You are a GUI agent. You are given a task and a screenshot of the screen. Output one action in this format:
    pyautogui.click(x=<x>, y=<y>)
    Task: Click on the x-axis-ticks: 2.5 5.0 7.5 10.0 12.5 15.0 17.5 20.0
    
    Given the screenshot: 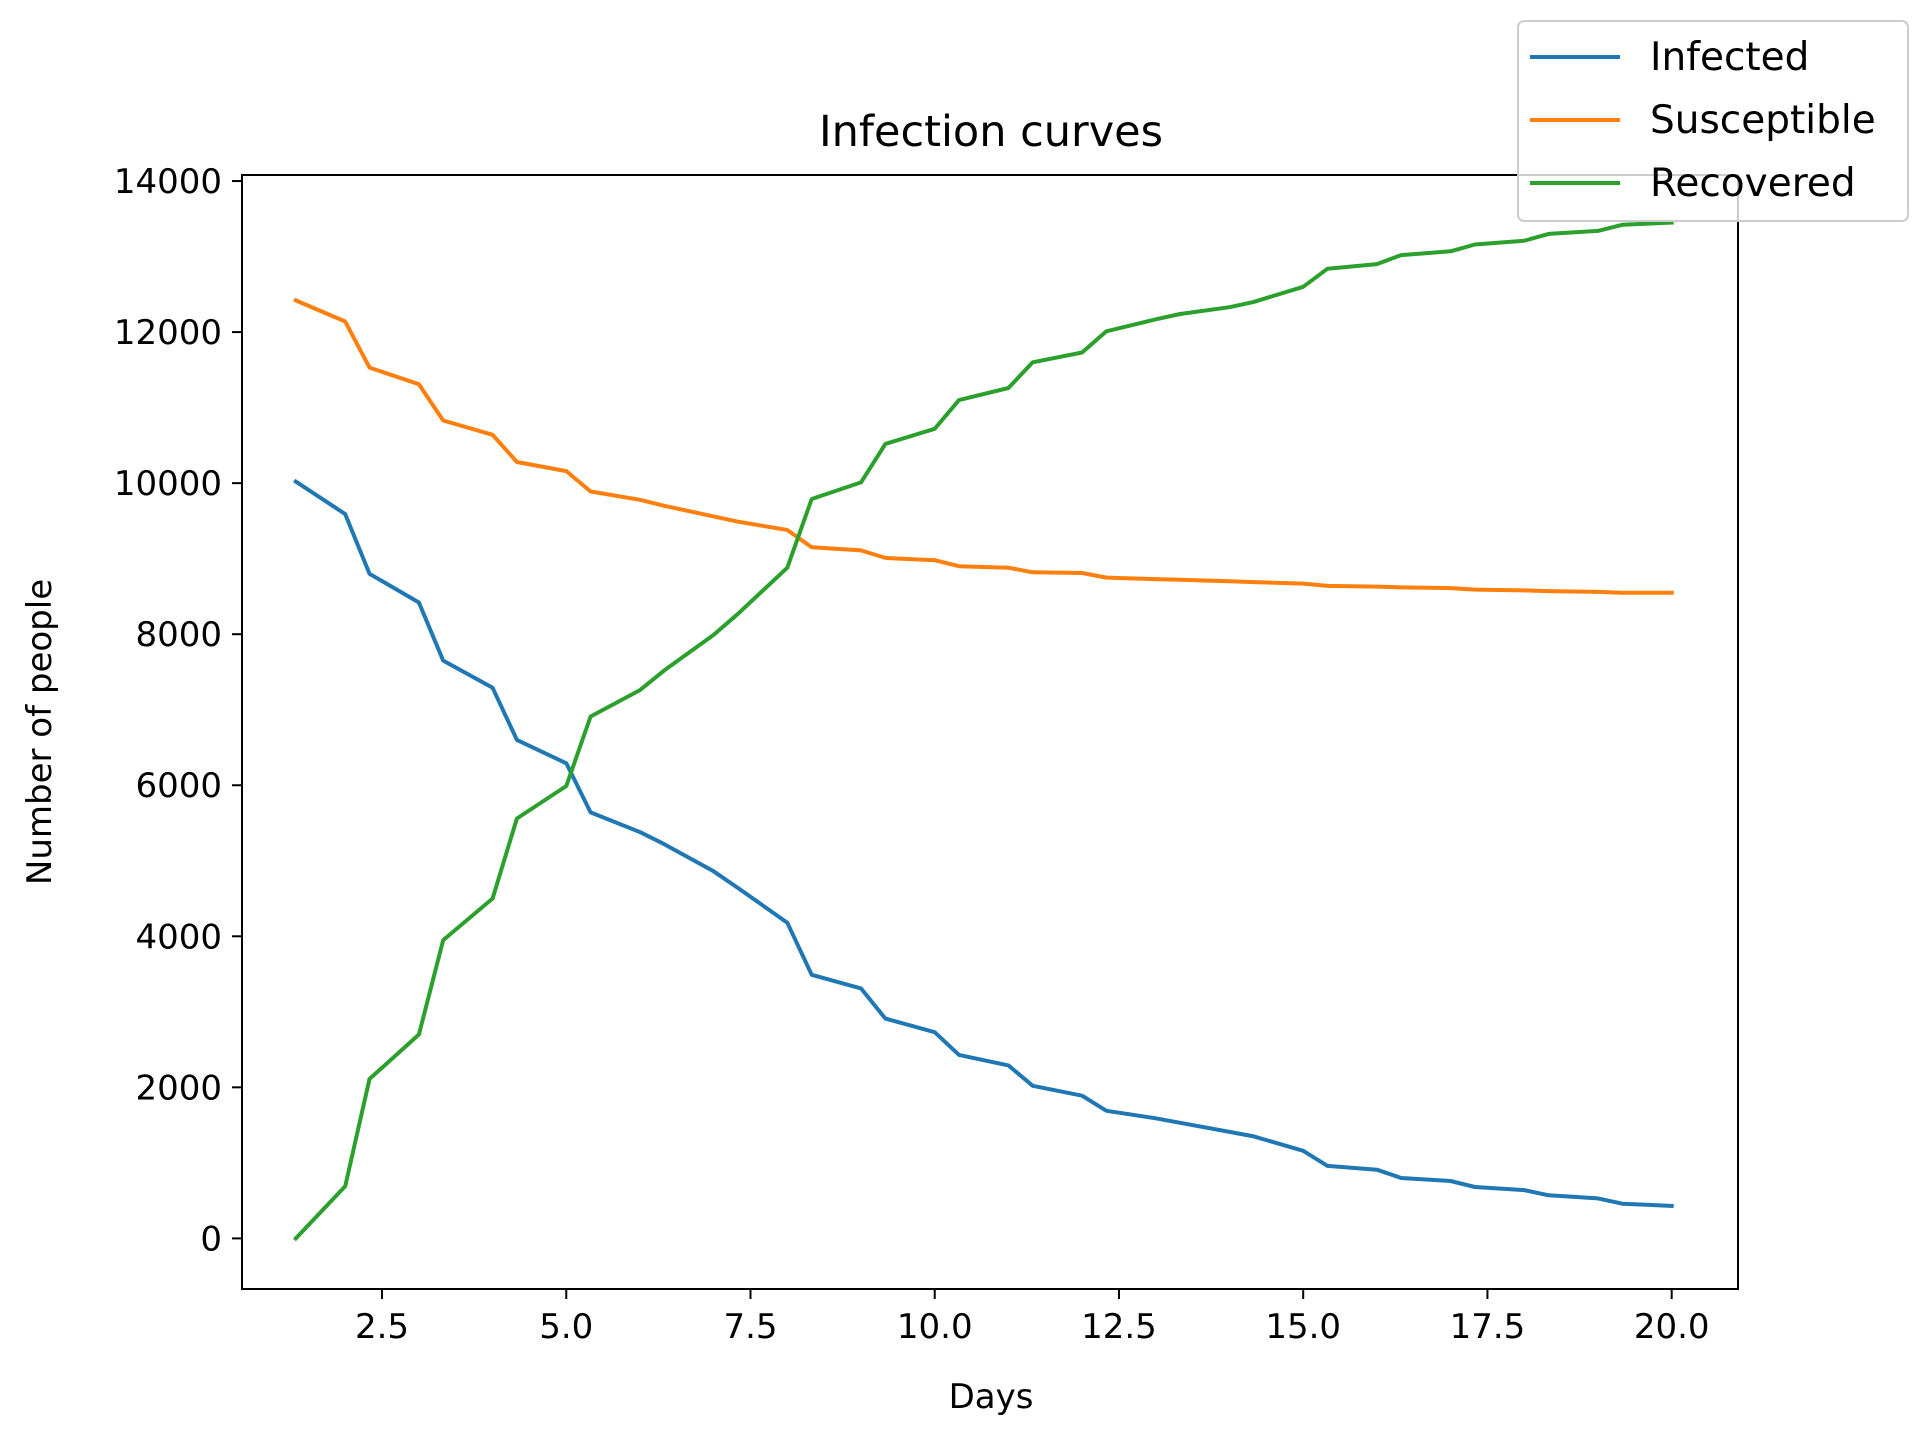 What is the action you would take?
    pyautogui.click(x=1032, y=1318)
    